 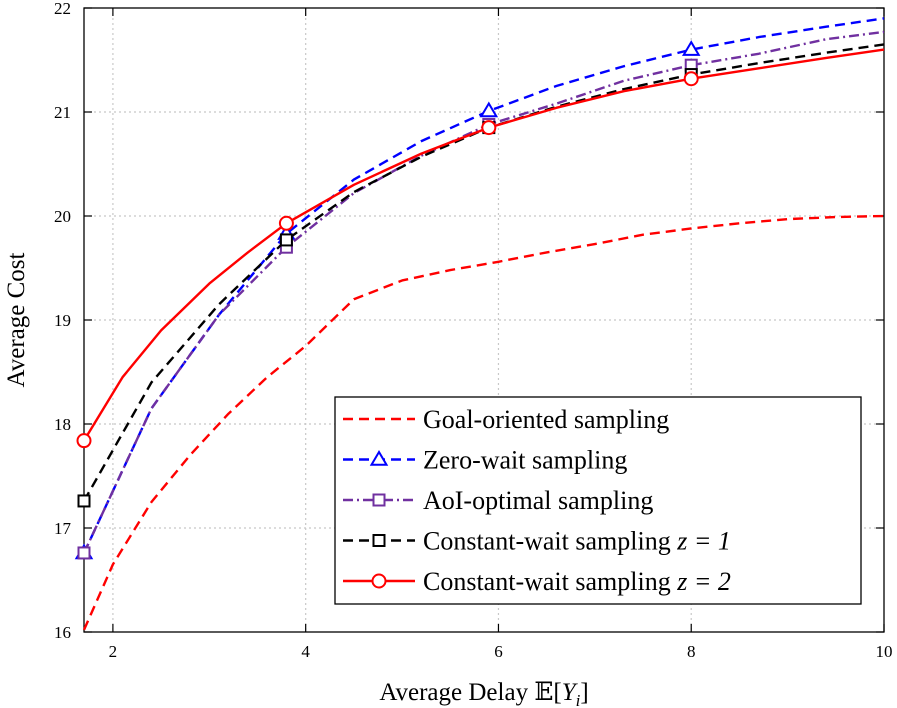 I want to click on y-tick-label: 18, so click(x=62, y=424).